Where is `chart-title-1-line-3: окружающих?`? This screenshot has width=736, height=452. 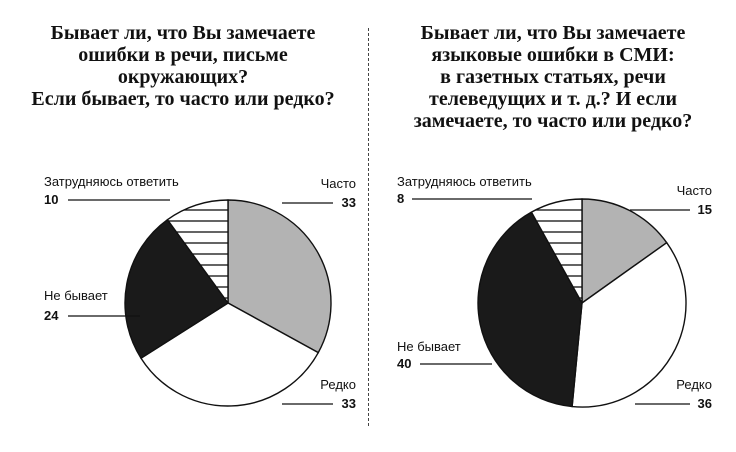
chart-title-1-line-3: окружающих? is located at coordinates (183, 77).